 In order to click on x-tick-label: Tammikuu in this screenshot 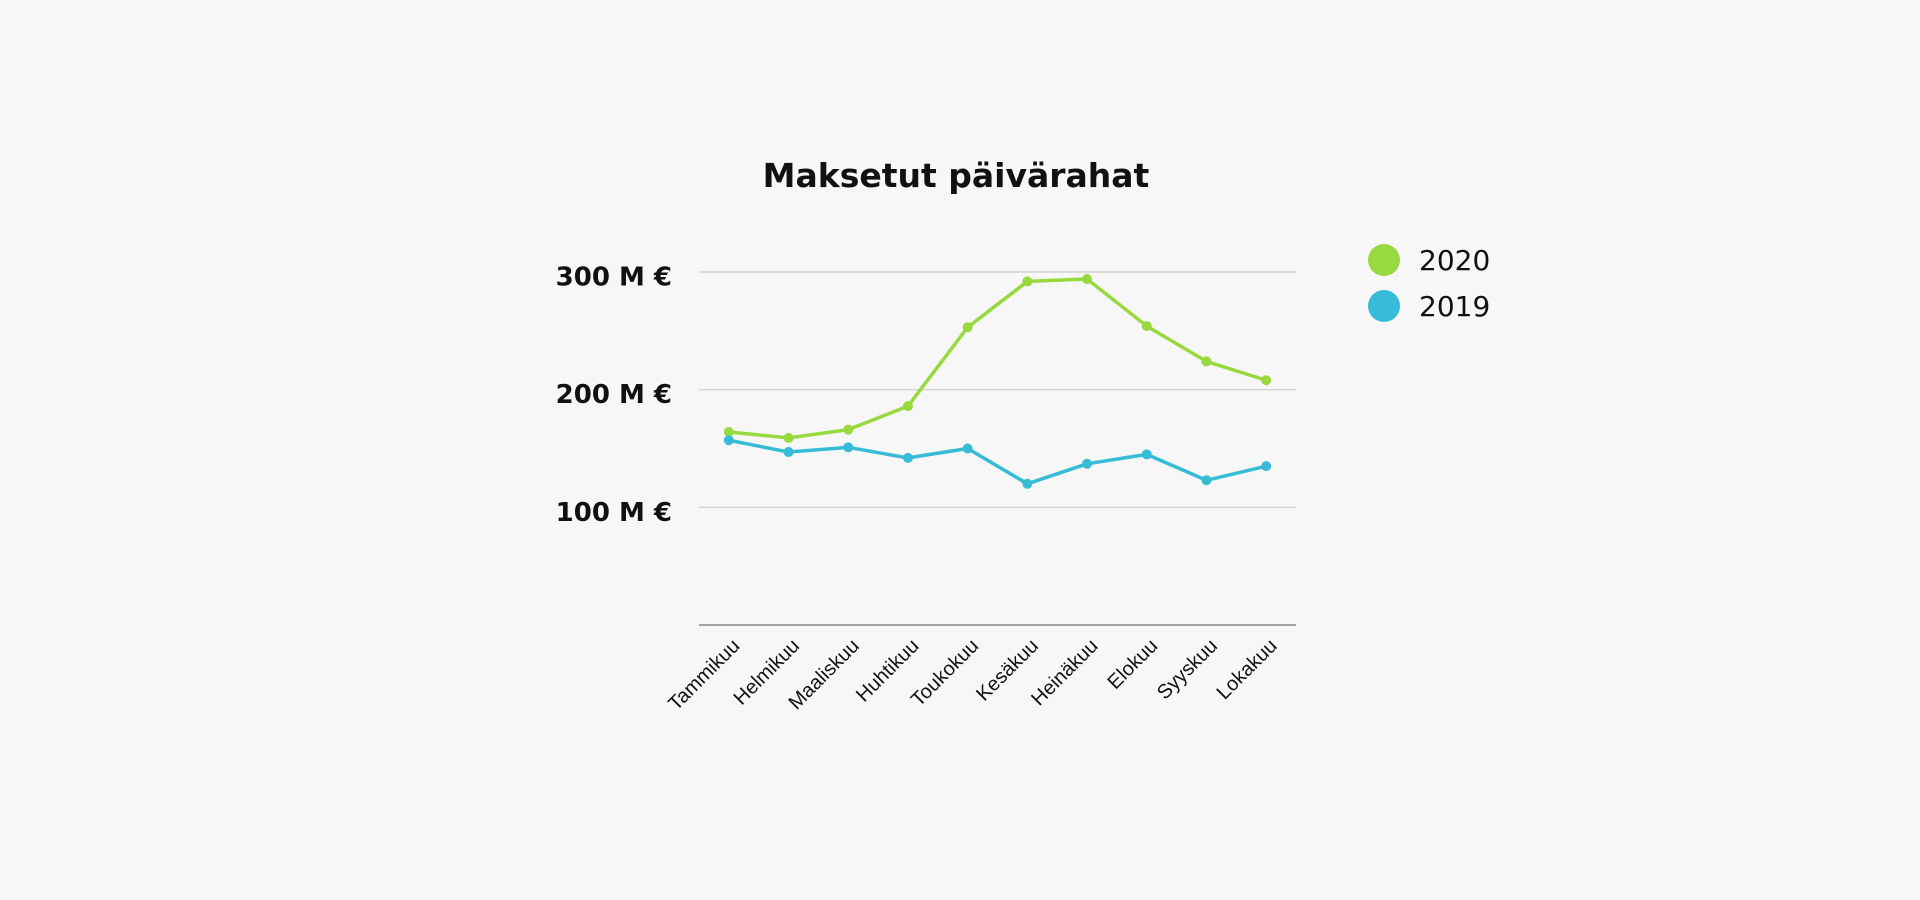, I will do `click(704, 675)`.